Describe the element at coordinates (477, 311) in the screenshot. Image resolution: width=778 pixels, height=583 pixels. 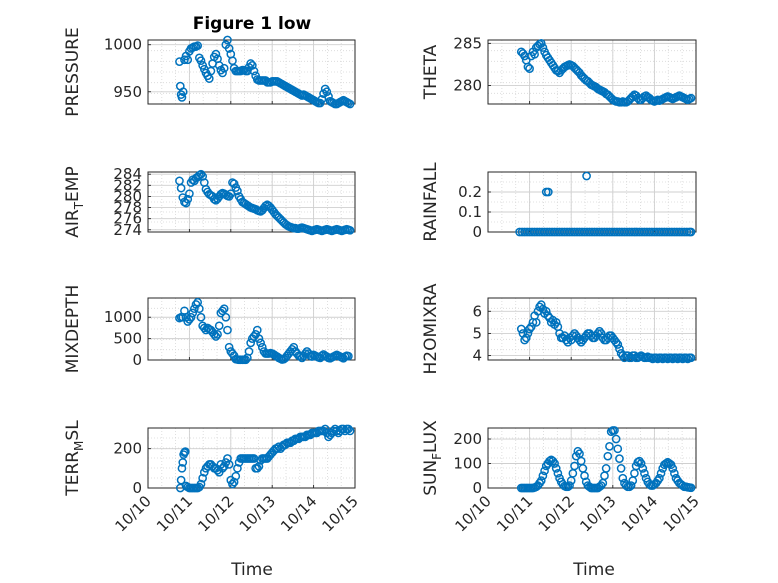
I see `y-tick-label: 6` at that location.